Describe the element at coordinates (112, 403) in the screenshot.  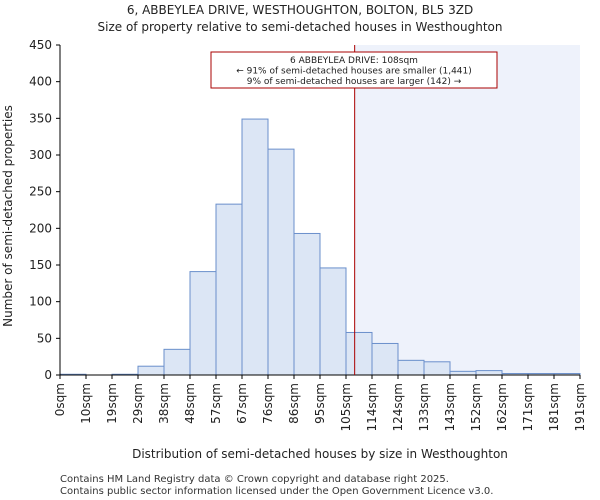
I see `x-tick-label-19sqm: 19sqm` at that location.